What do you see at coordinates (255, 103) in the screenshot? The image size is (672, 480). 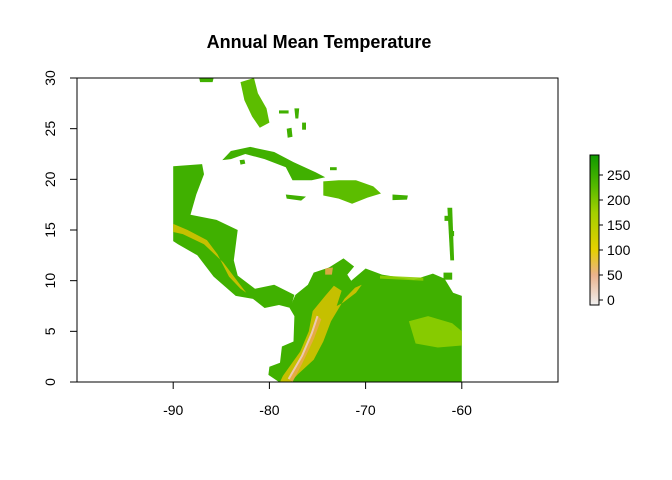 I see `land-florida` at bounding box center [255, 103].